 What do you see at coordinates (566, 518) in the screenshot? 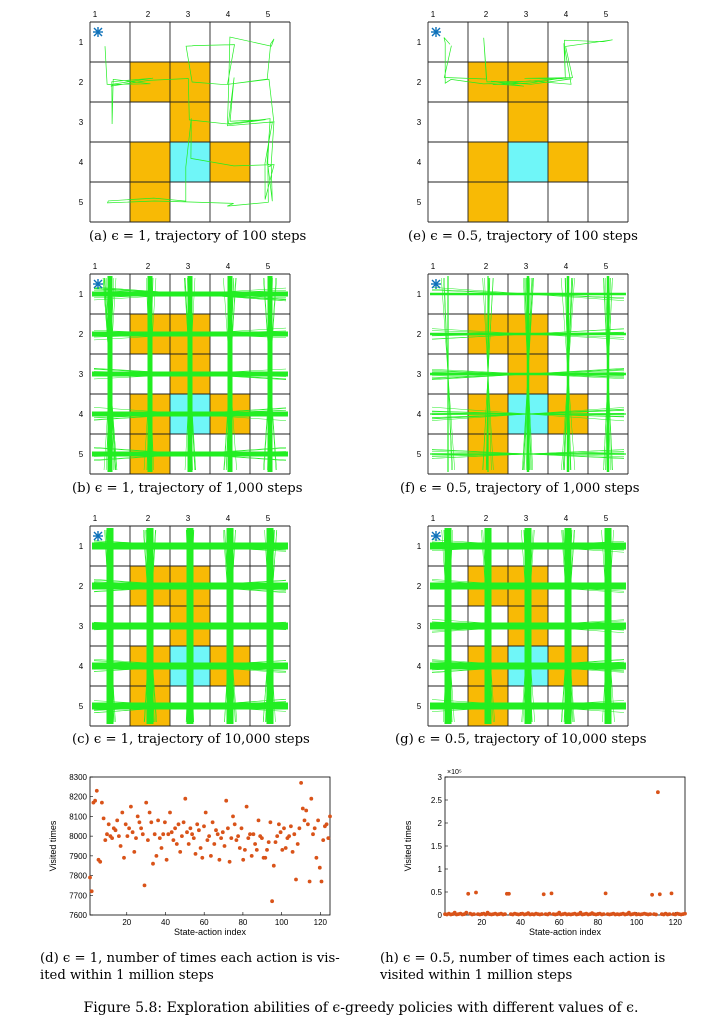
I see `col-label-4: 4` at bounding box center [566, 518].